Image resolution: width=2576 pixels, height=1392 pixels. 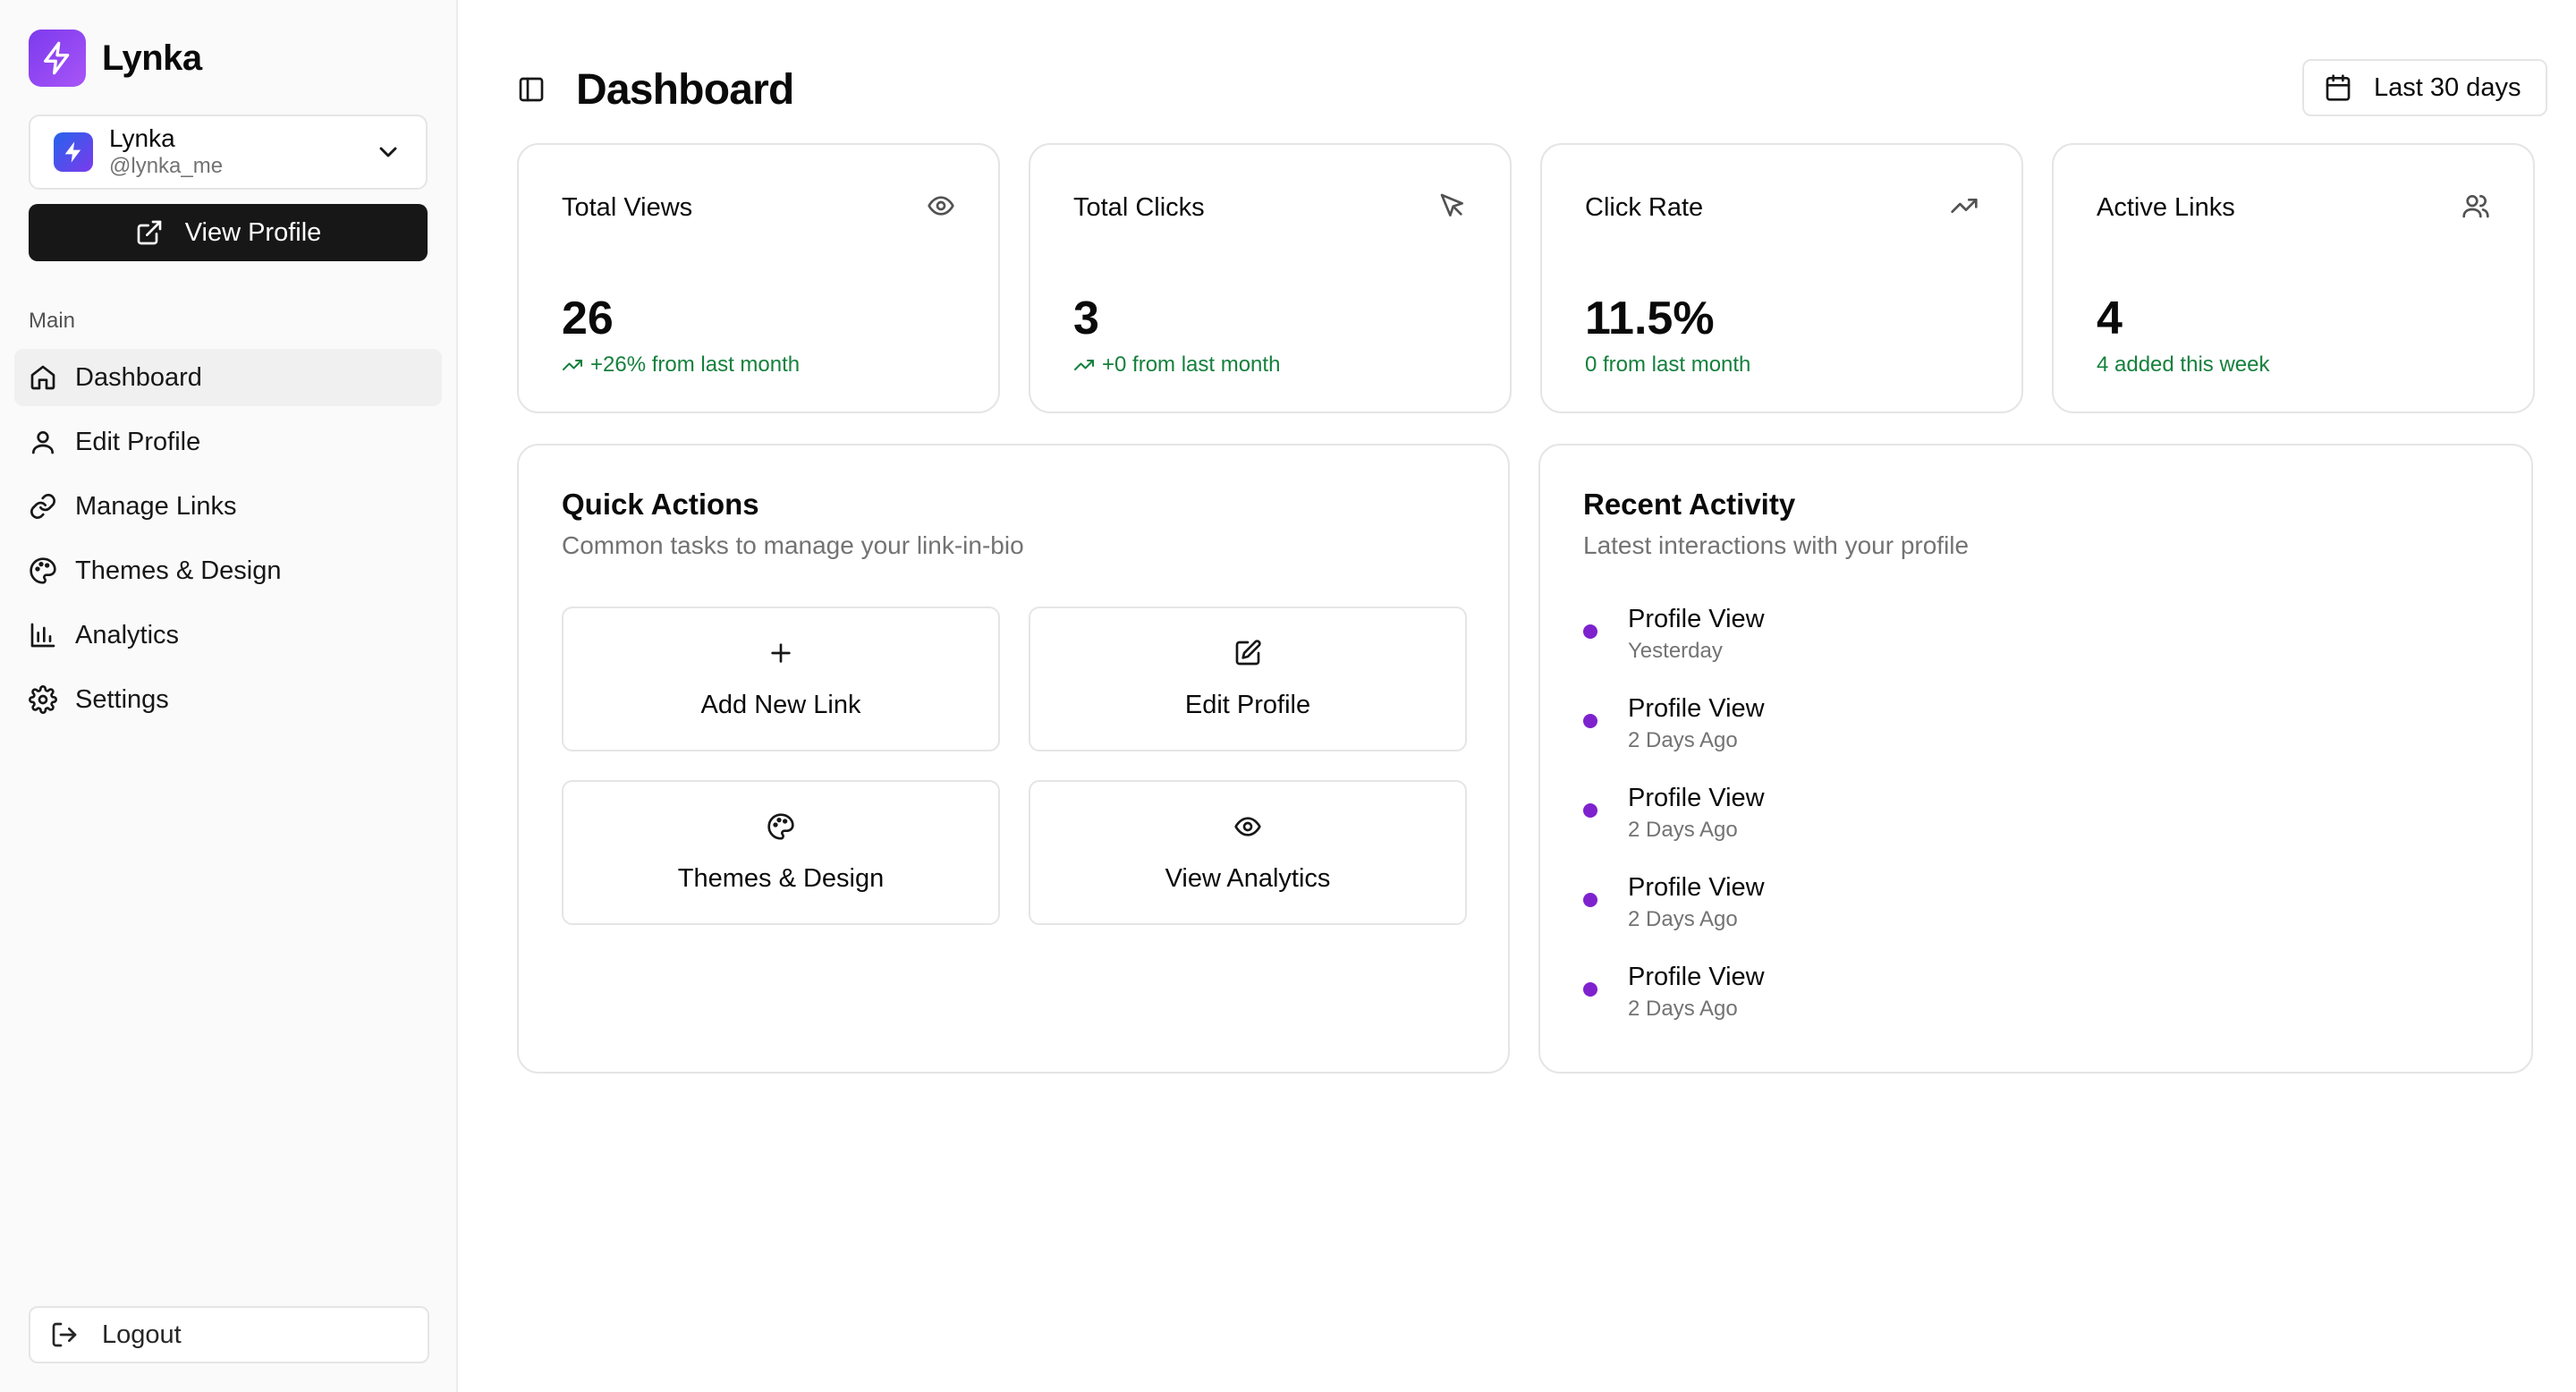 I want to click on sidebar-item-dashboard: Dashboard, so click(x=228, y=377).